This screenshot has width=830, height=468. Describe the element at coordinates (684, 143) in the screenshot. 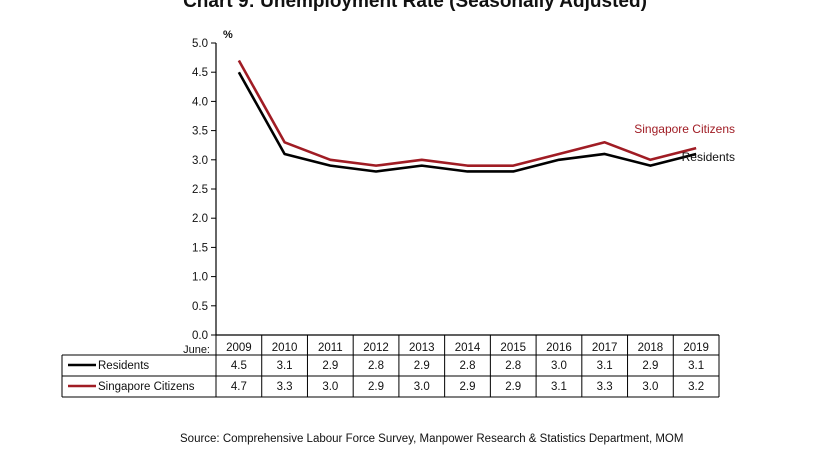

I see `series-end-labels: Singapore Citizens Residents` at that location.